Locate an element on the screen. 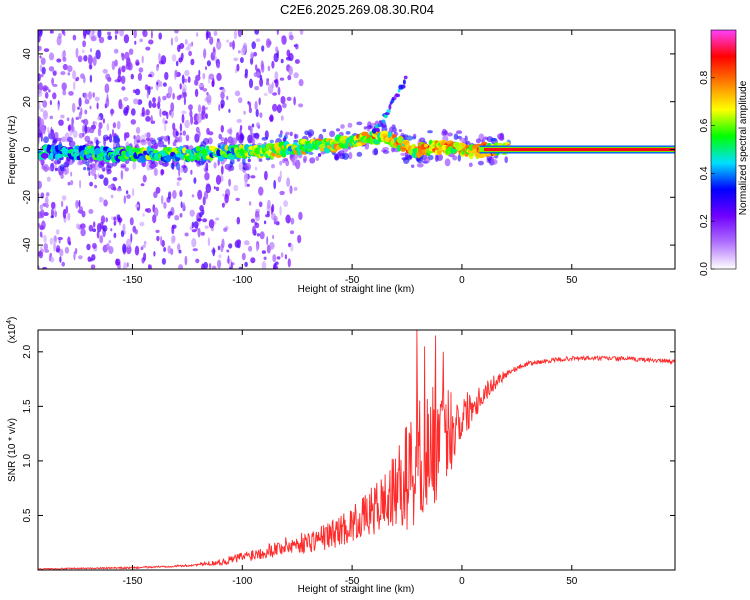  spectrogram-y-tick-label: -40 is located at coordinates (27, 244).